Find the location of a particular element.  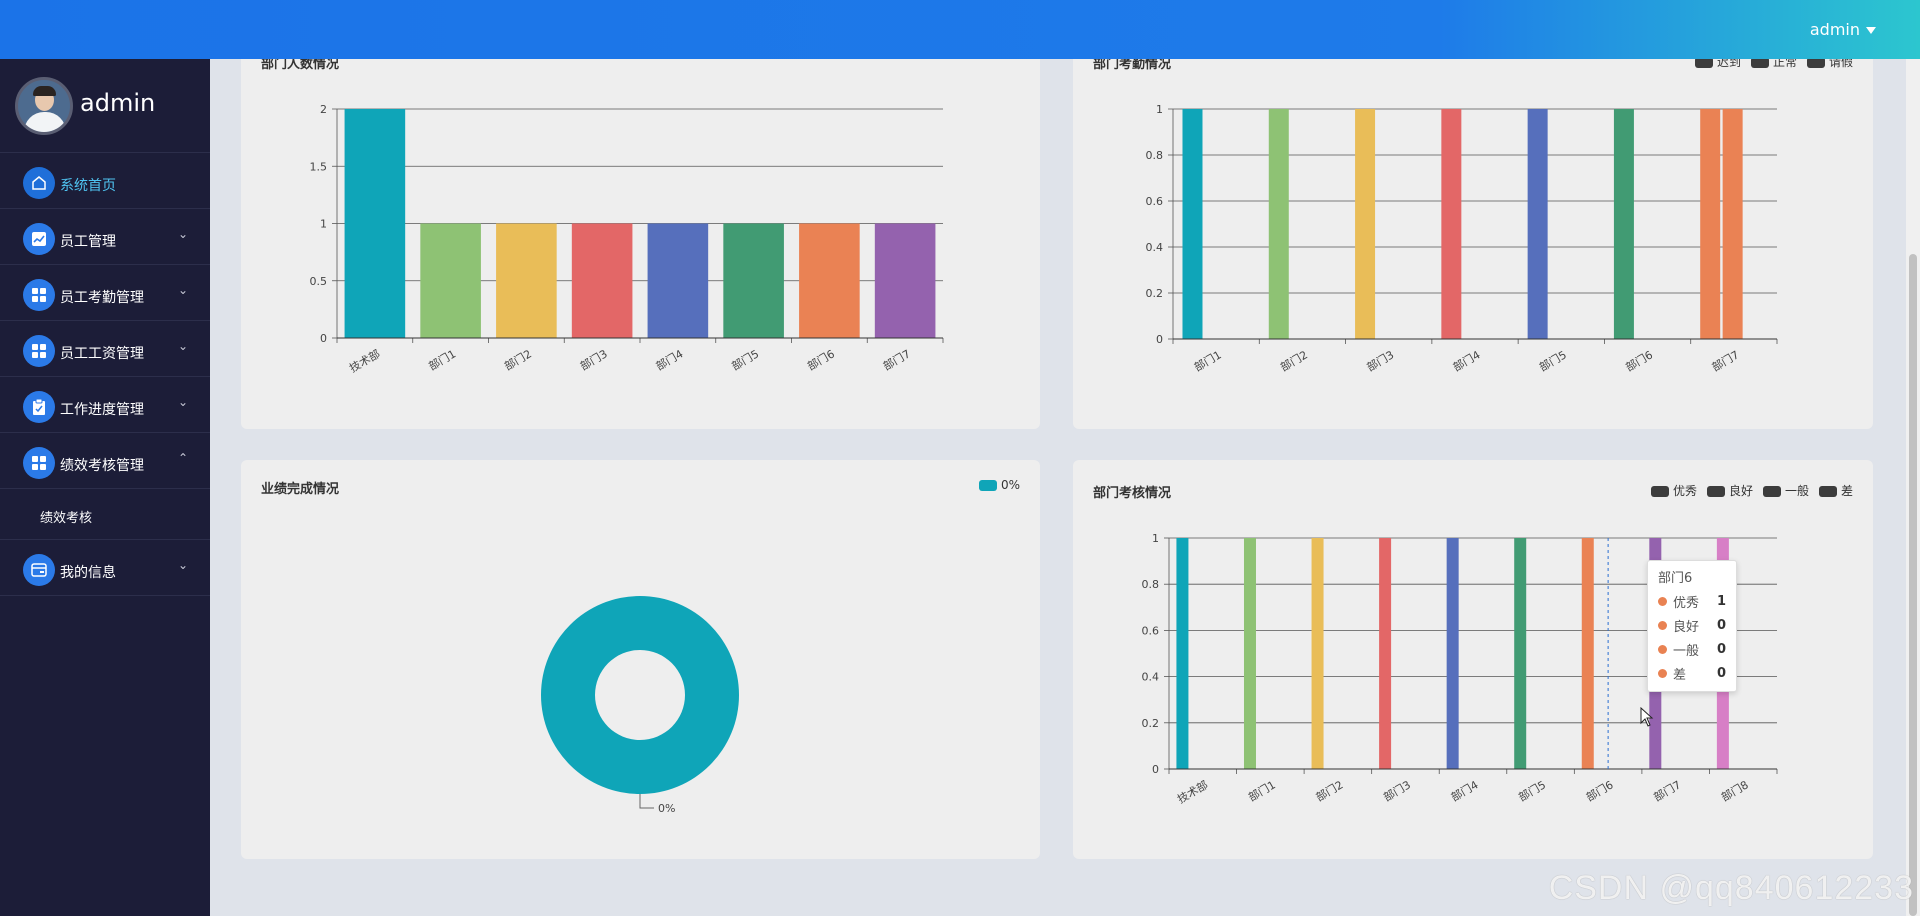

card-icon is located at coordinates (39, 570).